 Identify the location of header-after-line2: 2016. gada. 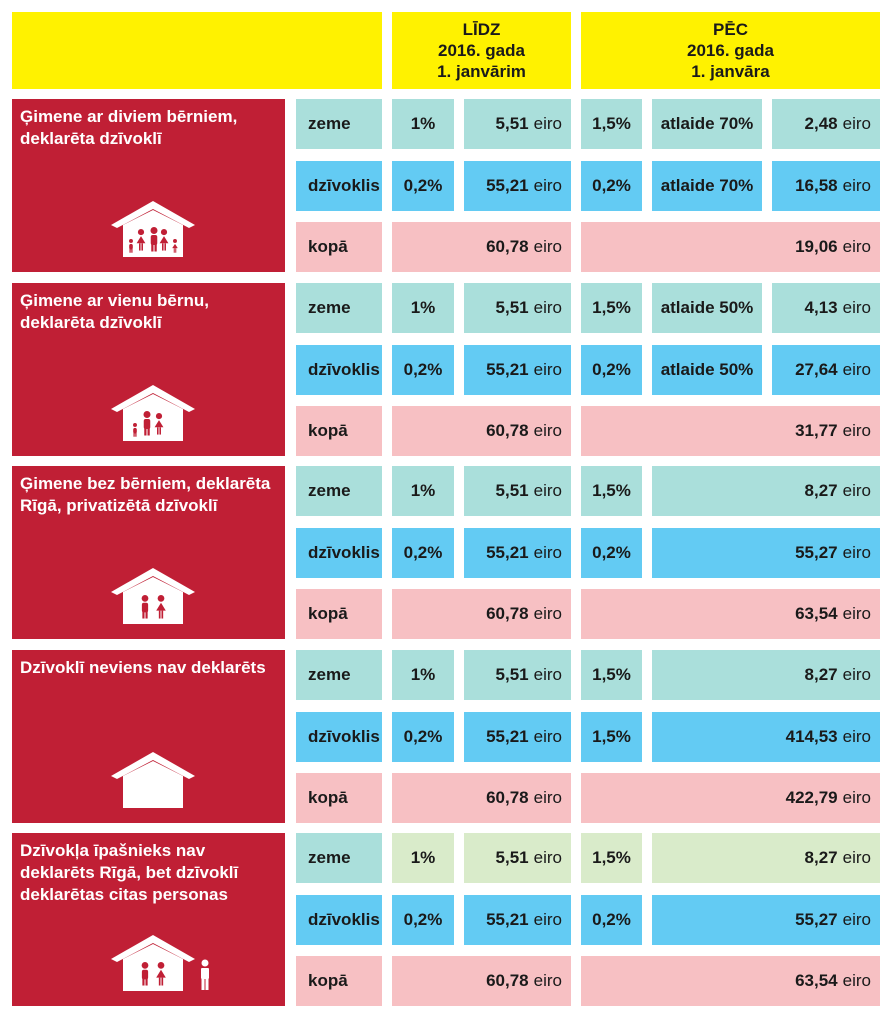
(730, 50).